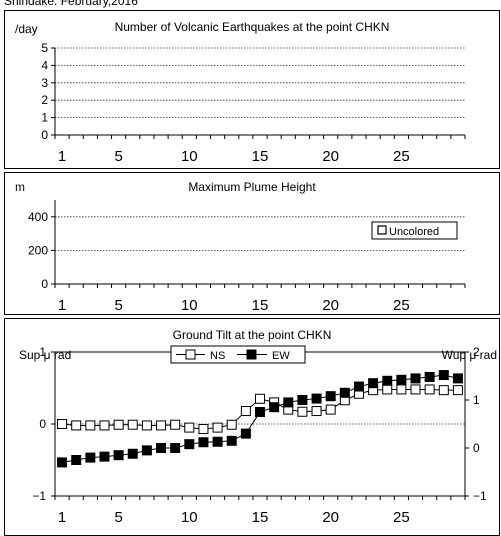  Describe the element at coordinates (71, 4) in the screenshot. I see `page-title: Shindake: February,2016` at that location.